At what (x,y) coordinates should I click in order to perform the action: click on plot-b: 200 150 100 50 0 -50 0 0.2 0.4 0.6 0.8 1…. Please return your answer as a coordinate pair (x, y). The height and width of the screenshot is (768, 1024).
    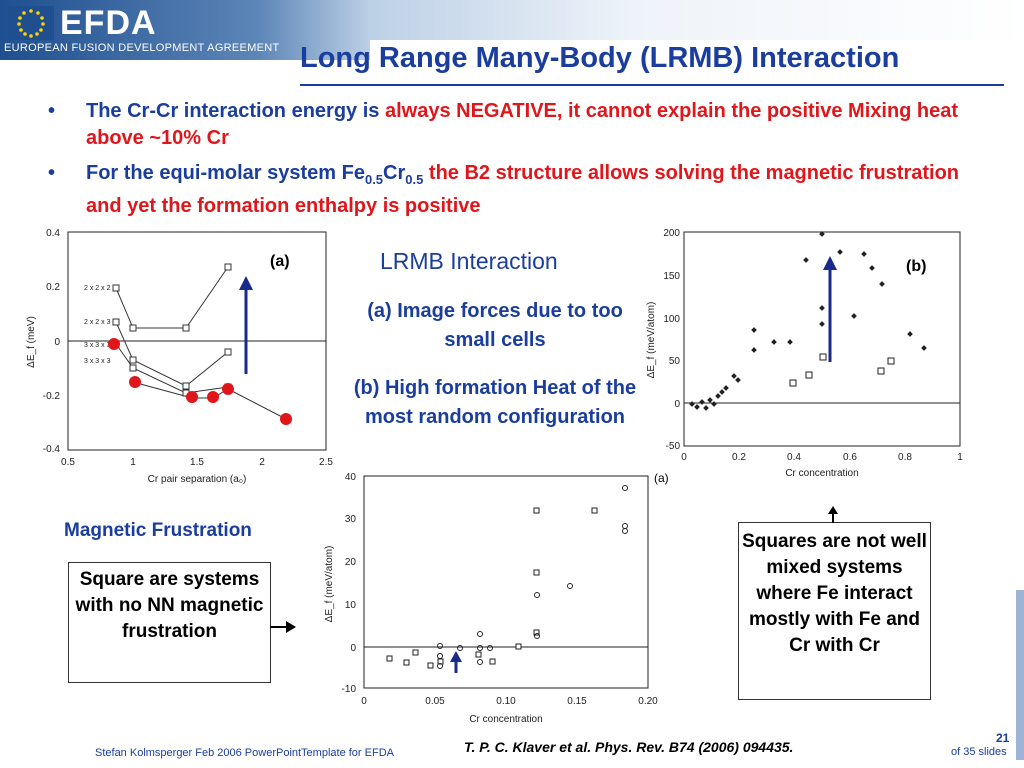
    Looking at the image, I should click on (804, 353).